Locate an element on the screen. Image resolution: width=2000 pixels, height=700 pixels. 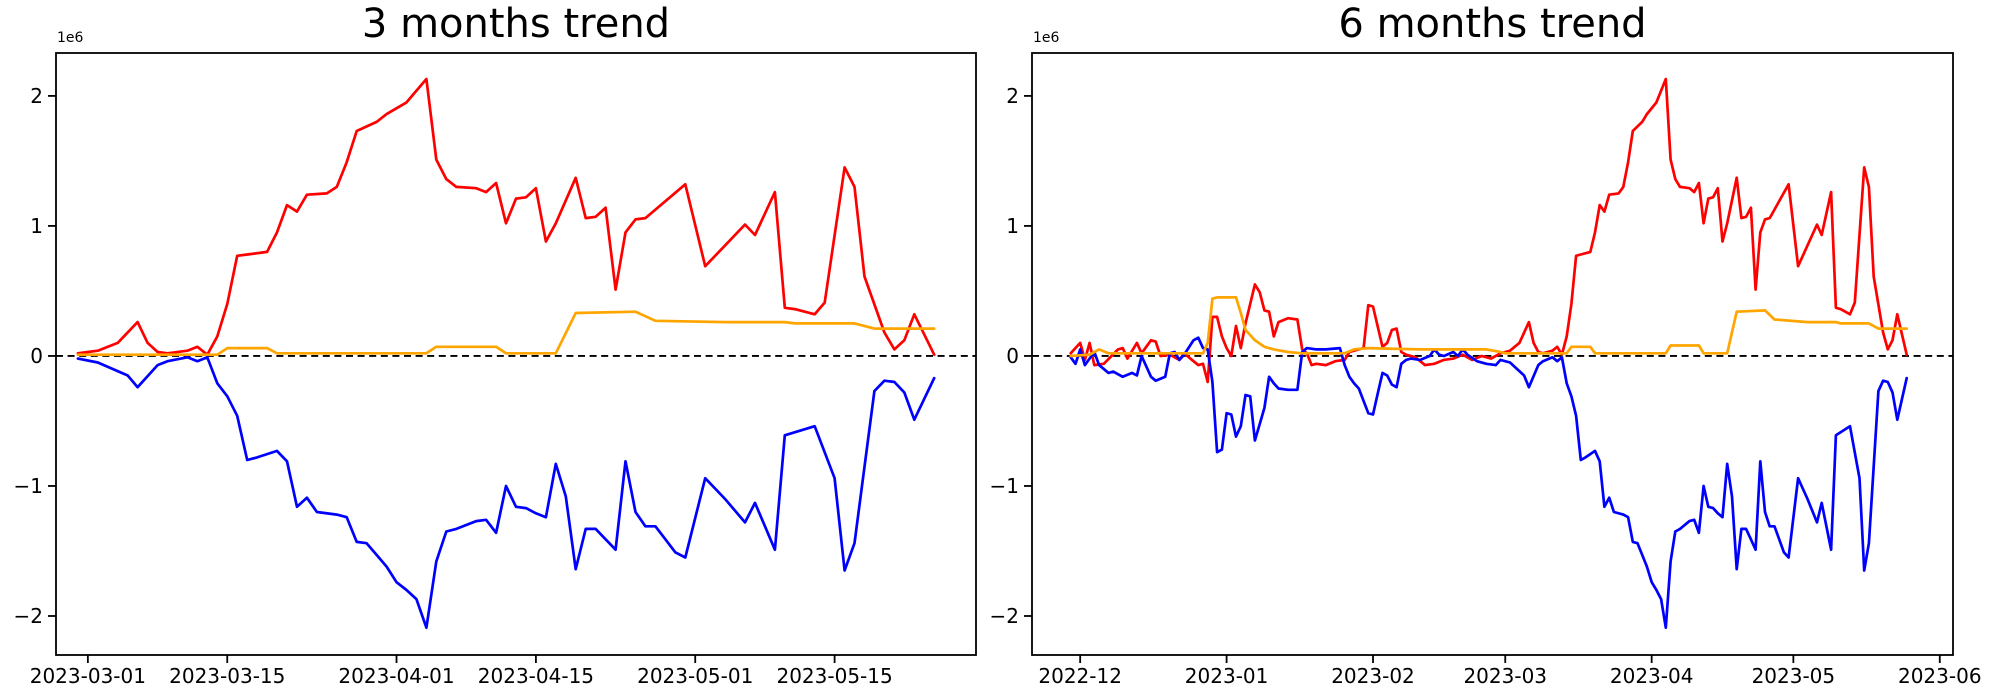
x-tick-label: 2023-05-01 is located at coordinates (695, 676).